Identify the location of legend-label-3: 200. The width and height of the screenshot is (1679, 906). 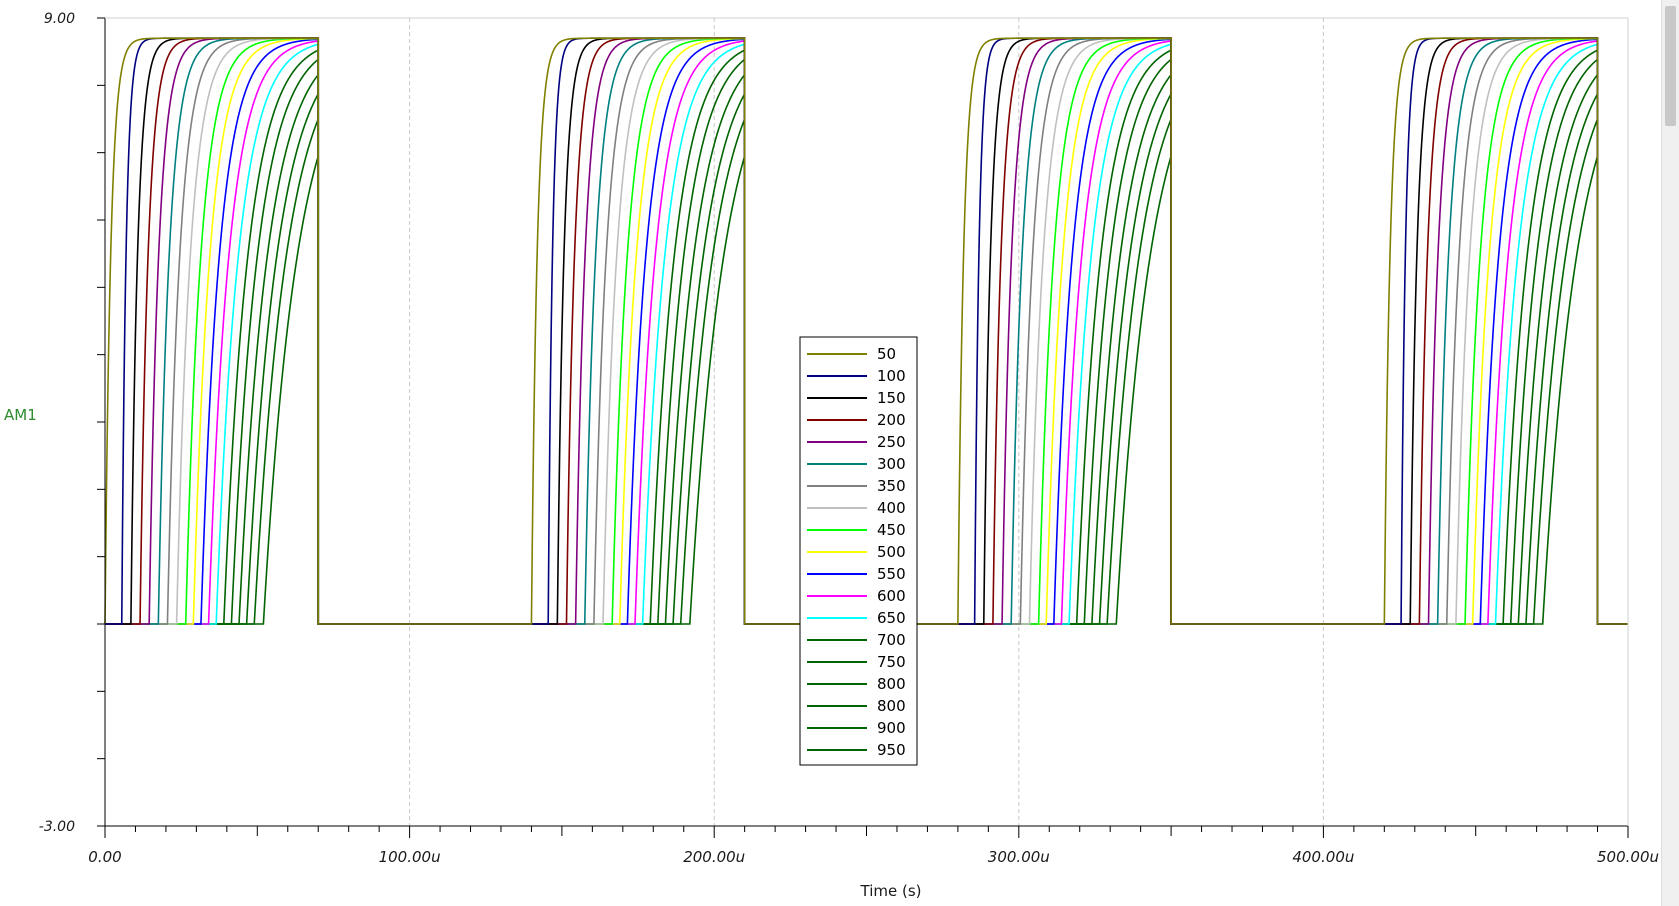
(891, 420).